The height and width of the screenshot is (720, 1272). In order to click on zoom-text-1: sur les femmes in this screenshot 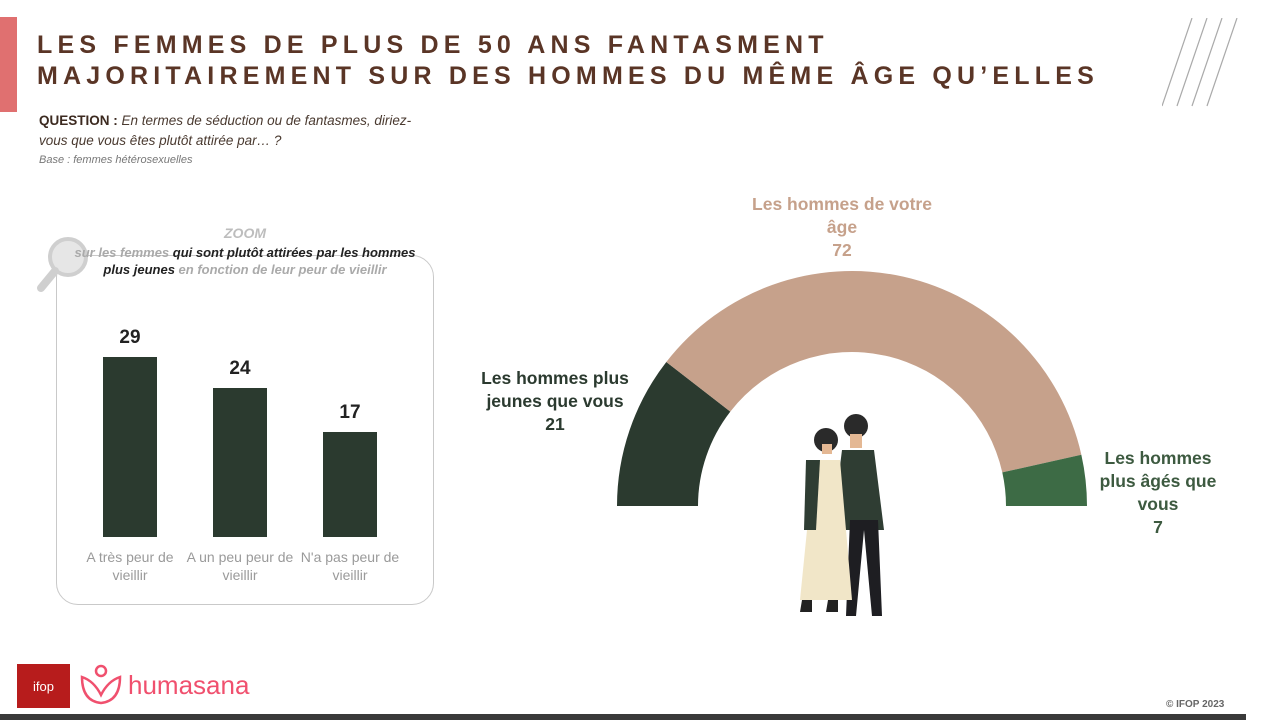, I will do `click(123, 252)`.